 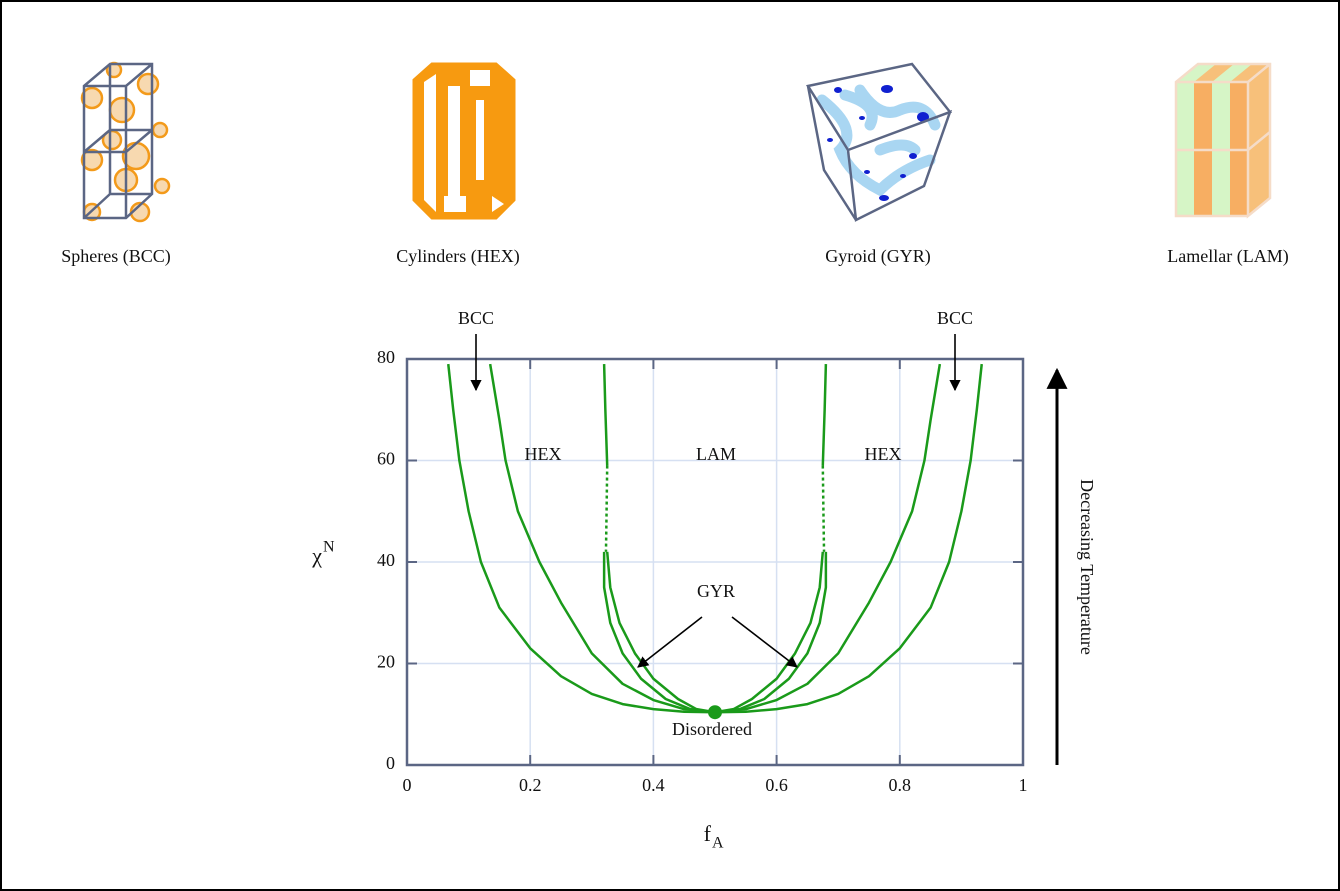 What do you see at coordinates (386, 560) in the screenshot?
I see `y-tick-label: 40` at bounding box center [386, 560].